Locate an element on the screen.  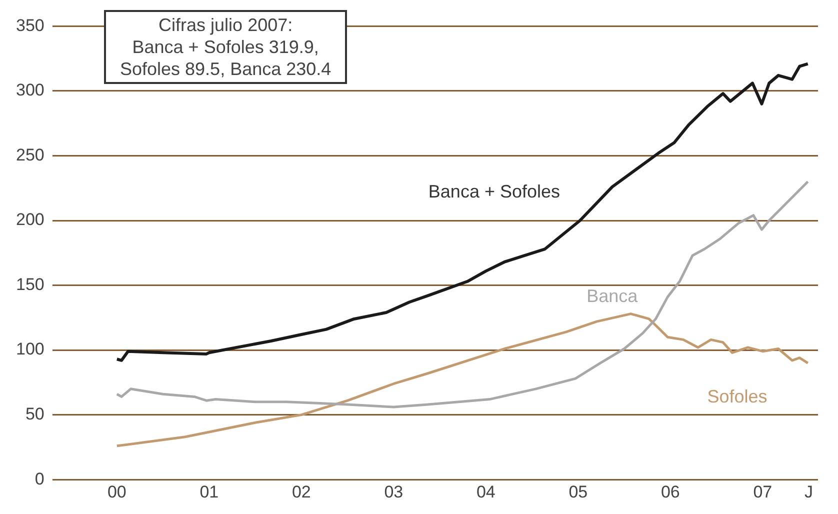
x-tick-label: J is located at coordinates (809, 492).